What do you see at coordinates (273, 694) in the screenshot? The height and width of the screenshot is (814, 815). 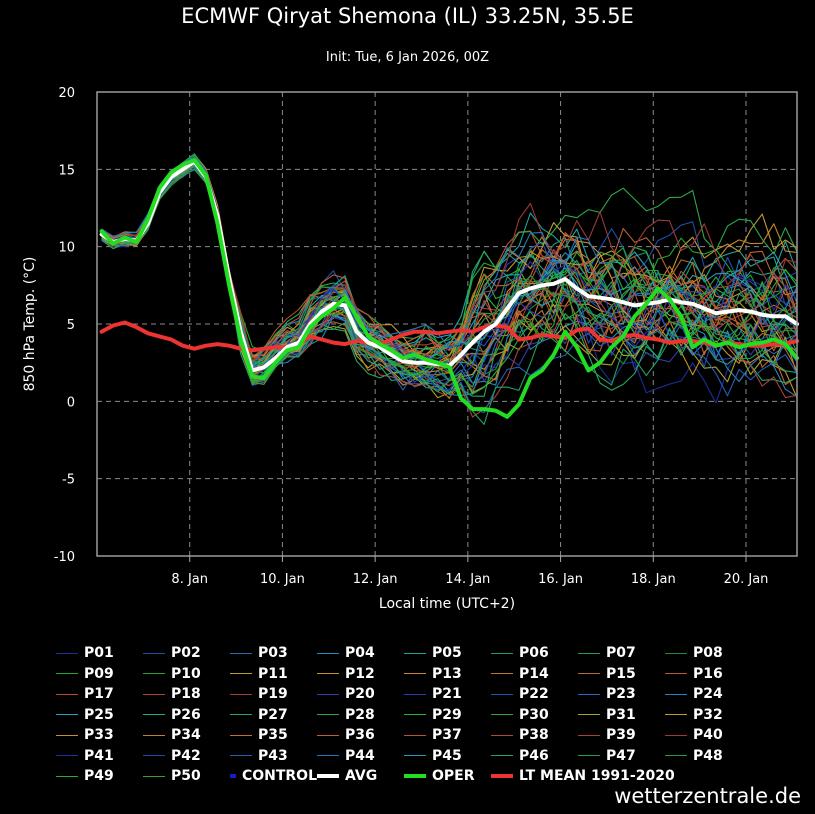 I see `legend-item: P19` at bounding box center [273, 694].